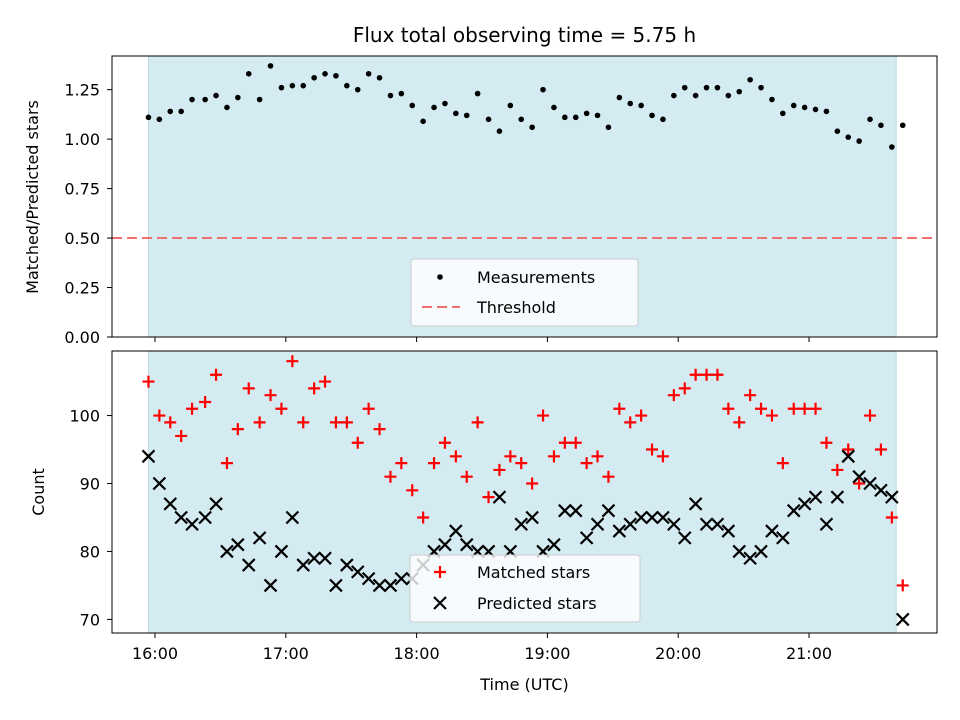 The image size is (960, 720). What do you see at coordinates (417, 653) in the screenshot?
I see `x-tick-label: 18:00` at bounding box center [417, 653].